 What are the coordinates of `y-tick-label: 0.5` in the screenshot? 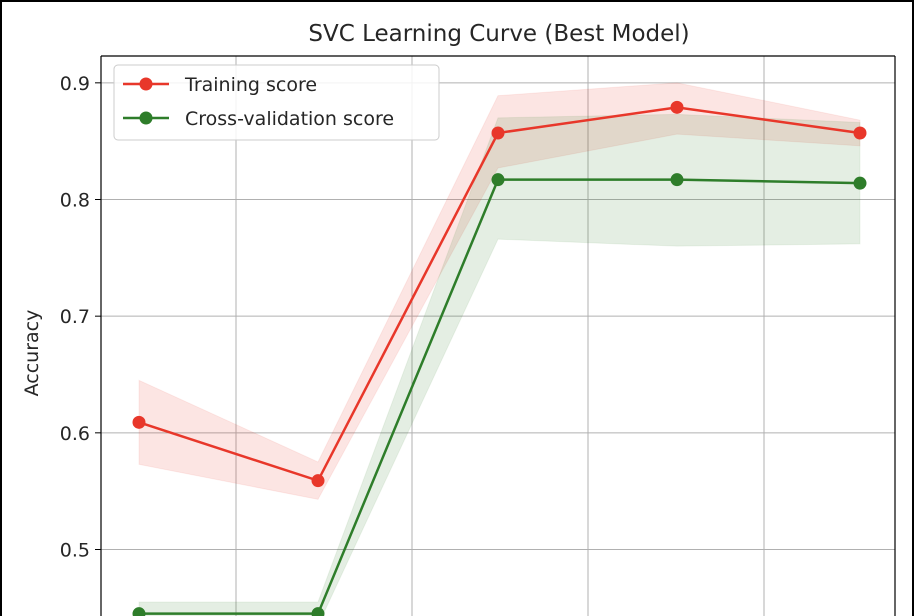 It's located at (75, 551).